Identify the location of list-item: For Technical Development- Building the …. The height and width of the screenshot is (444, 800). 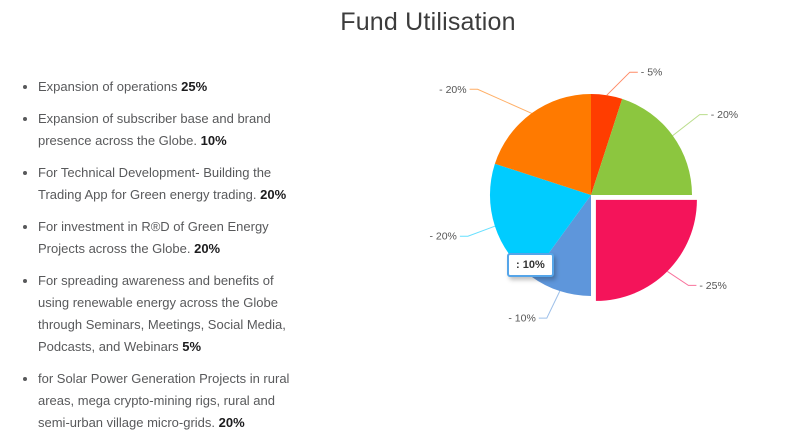
(173, 184).